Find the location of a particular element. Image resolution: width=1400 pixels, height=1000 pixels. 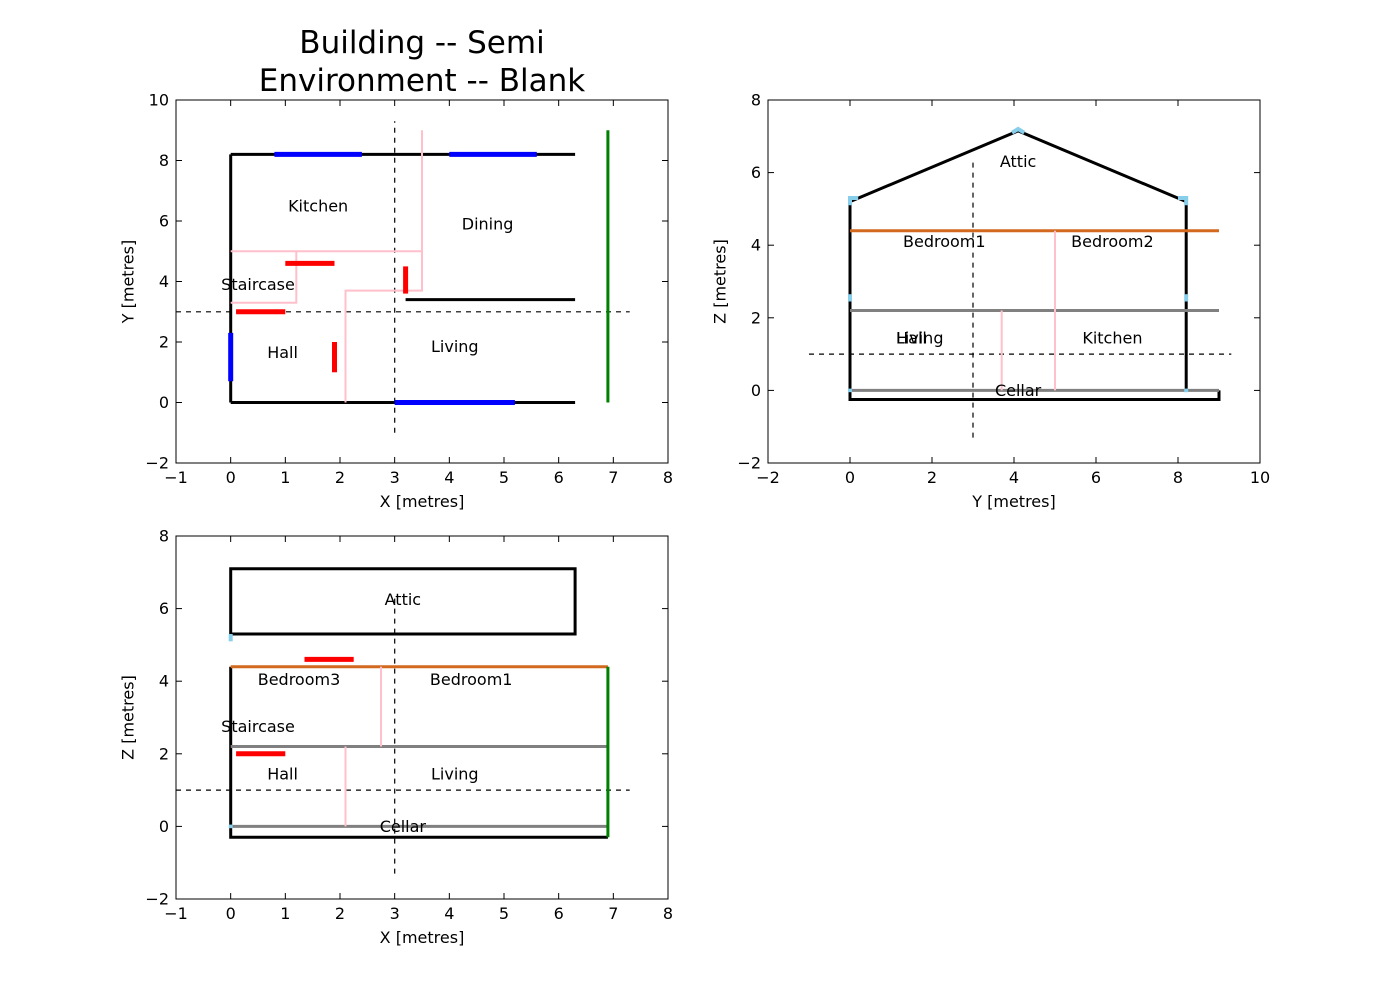

x-tick-label: 10 is located at coordinates (1260, 477).